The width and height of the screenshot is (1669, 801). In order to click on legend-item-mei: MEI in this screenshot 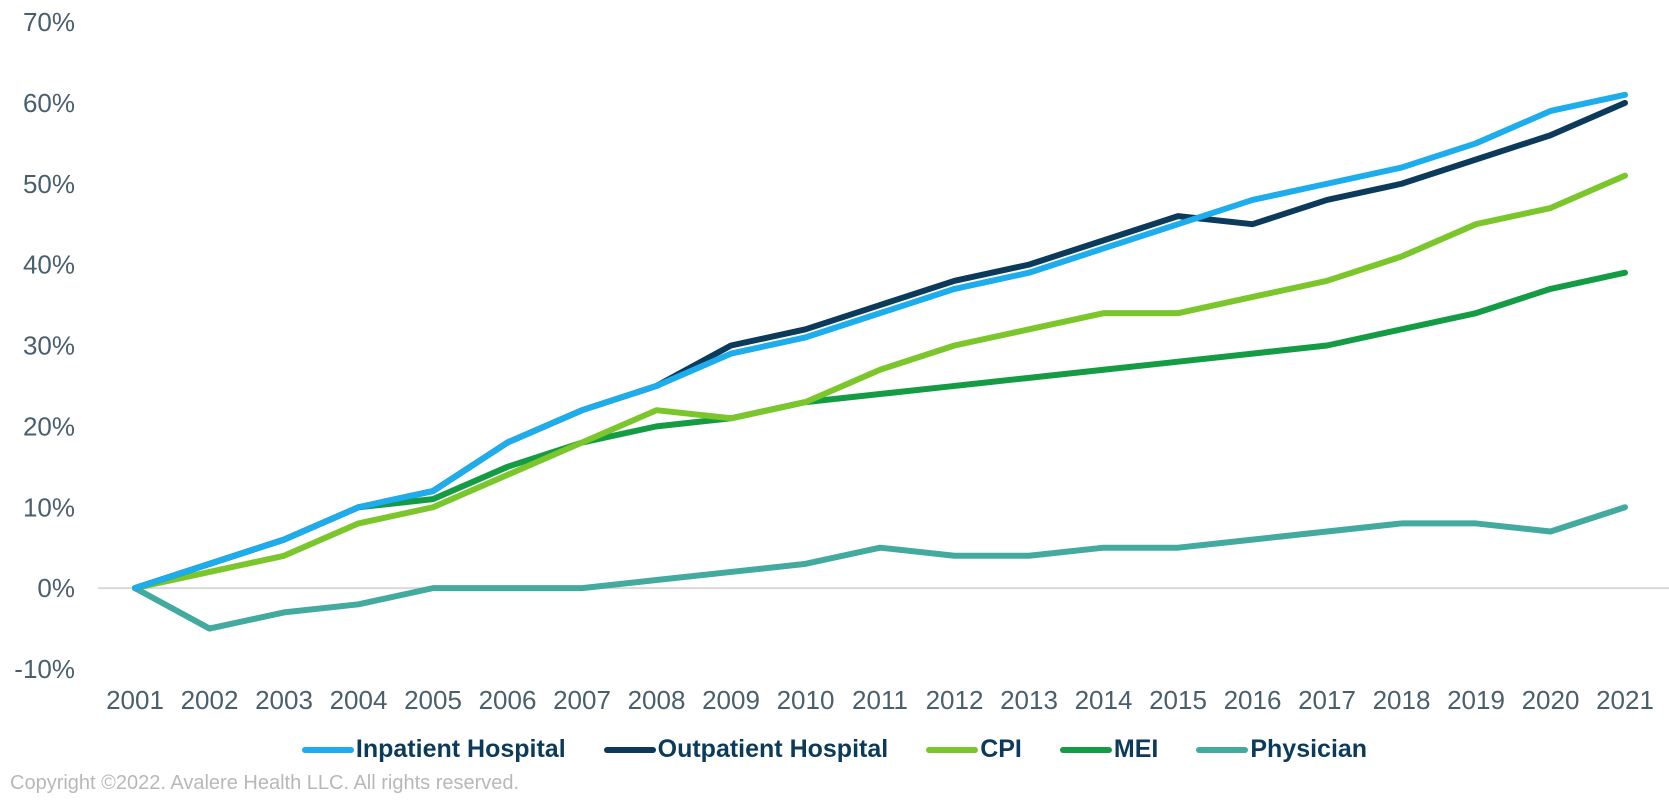, I will do `click(1109, 749)`.